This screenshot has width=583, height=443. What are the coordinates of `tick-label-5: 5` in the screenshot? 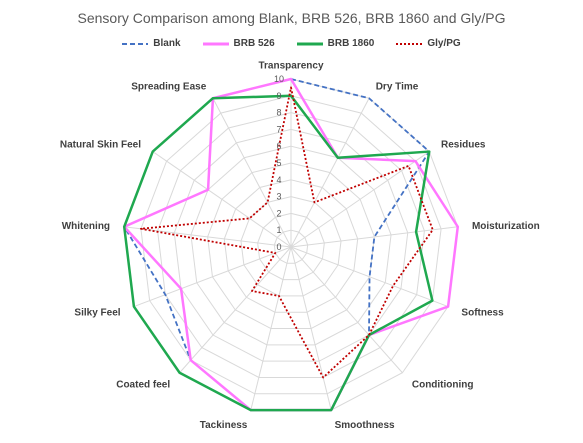 It's located at (278, 163).